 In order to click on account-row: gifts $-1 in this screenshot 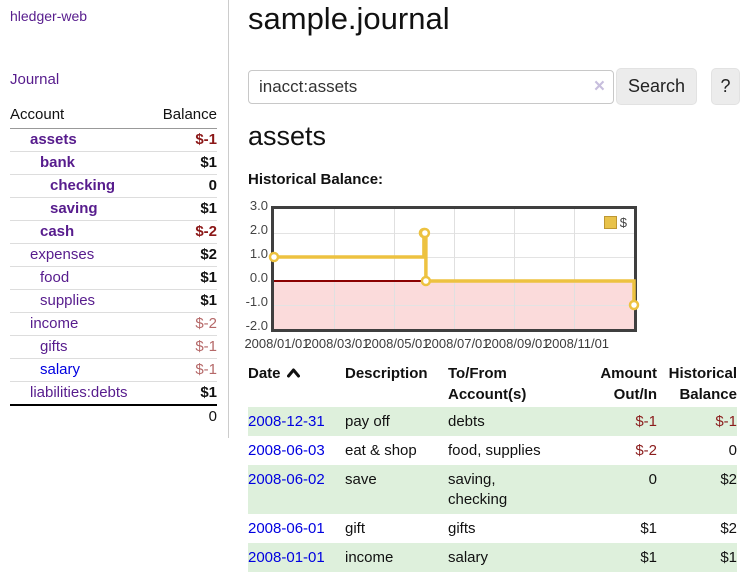, I will do `click(113, 347)`.